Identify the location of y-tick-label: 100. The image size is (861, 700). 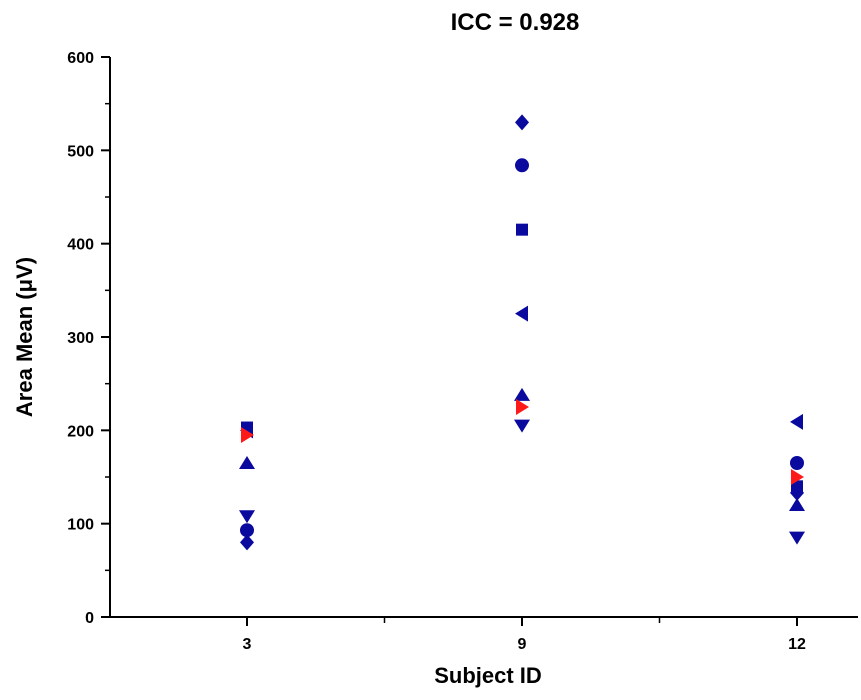
(80, 525).